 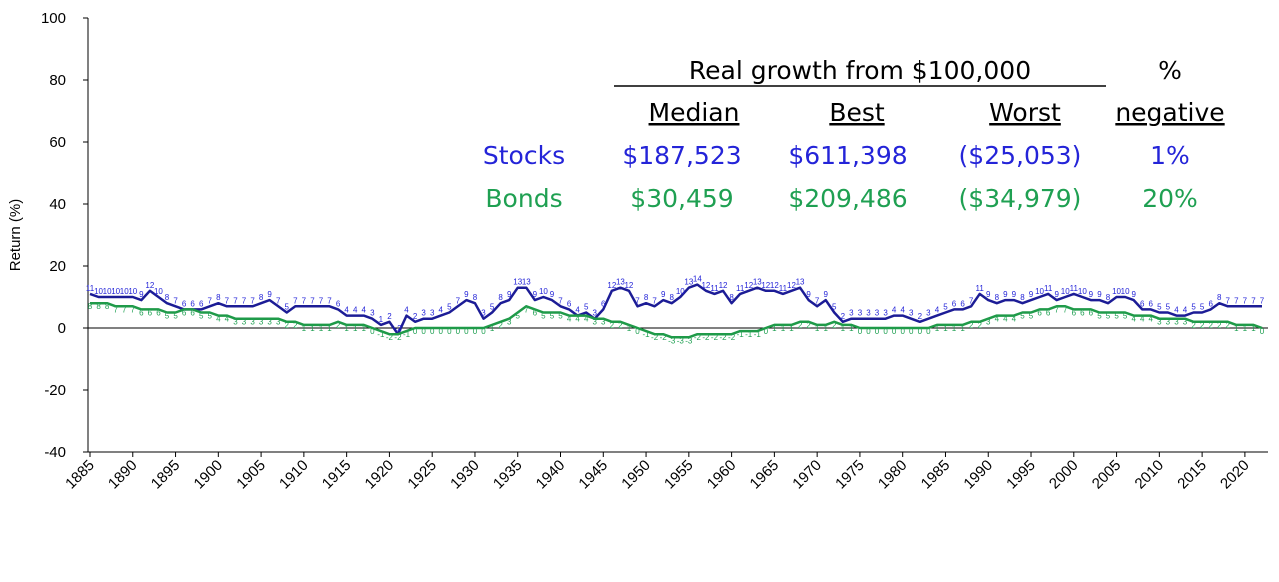 I want to click on x-tick-label: 2015, so click(x=1192, y=475).